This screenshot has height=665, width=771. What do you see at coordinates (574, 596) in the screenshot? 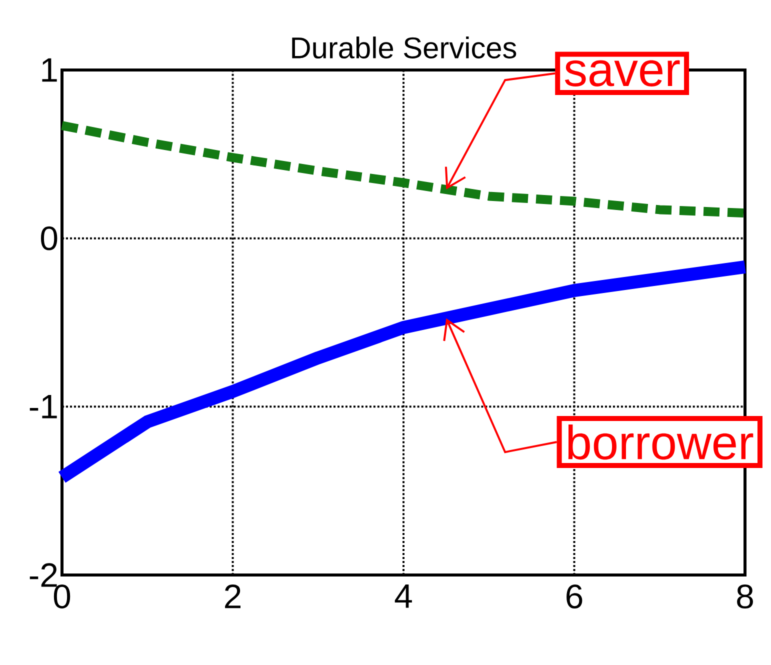
I see `x-tick-label: 6` at bounding box center [574, 596].